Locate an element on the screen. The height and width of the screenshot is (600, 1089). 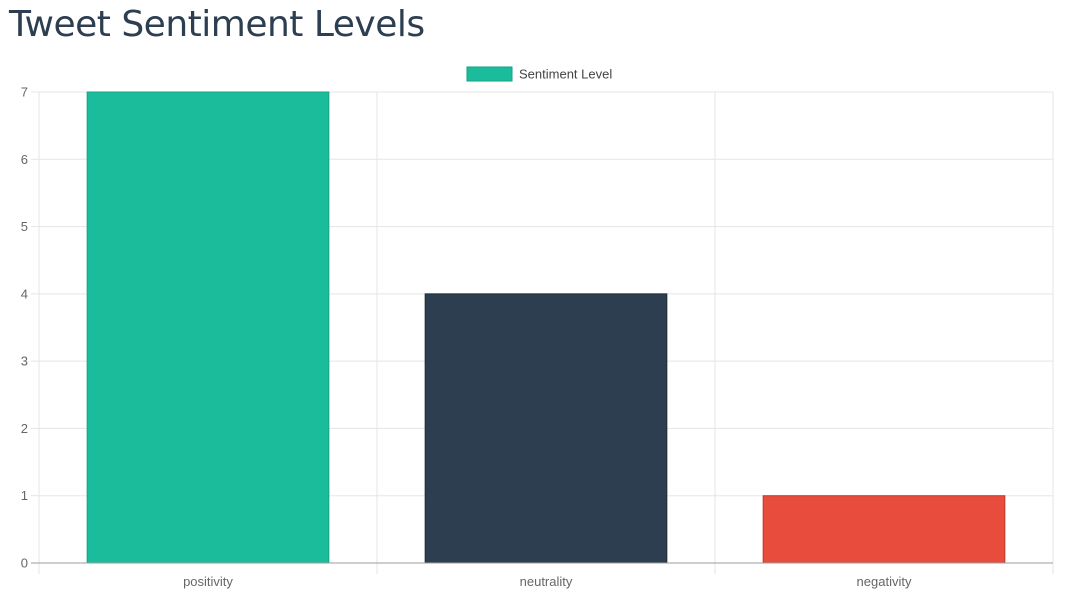
legend: Sentiment Level is located at coordinates (539, 74).